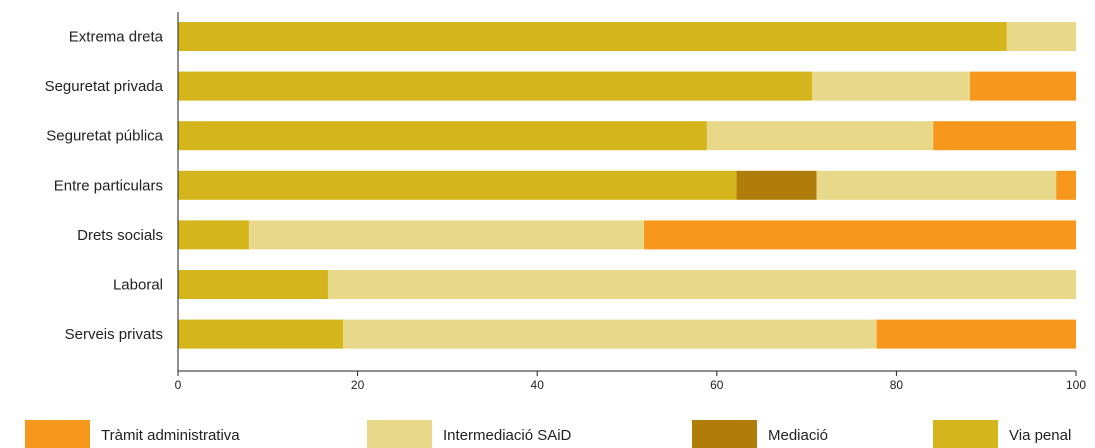  I want to click on legend-label: Tràmit administrativa, so click(170, 435).